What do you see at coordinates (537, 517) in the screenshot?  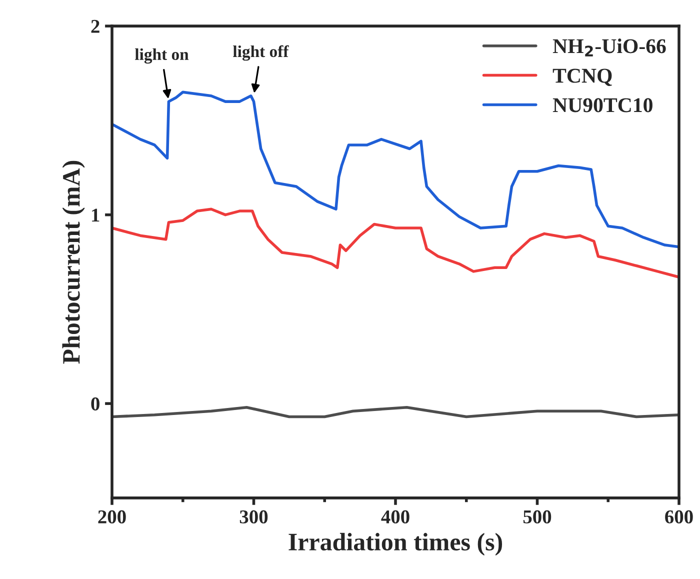 I see `x-tick-label: 500` at bounding box center [537, 517].